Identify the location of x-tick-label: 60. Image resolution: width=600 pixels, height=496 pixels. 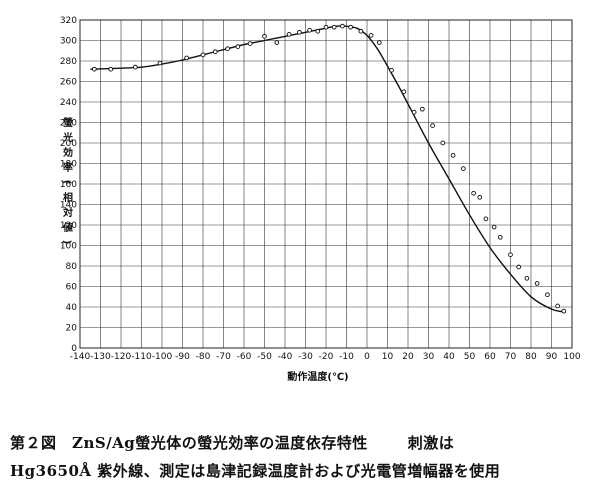
(490, 357).